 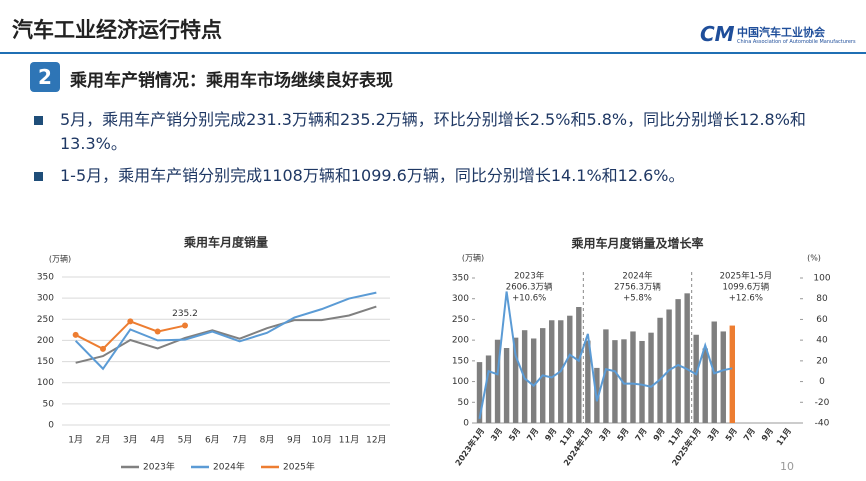 What do you see at coordinates (822, 299) in the screenshot?
I see `y2-tick-label: 80` at bounding box center [822, 299].